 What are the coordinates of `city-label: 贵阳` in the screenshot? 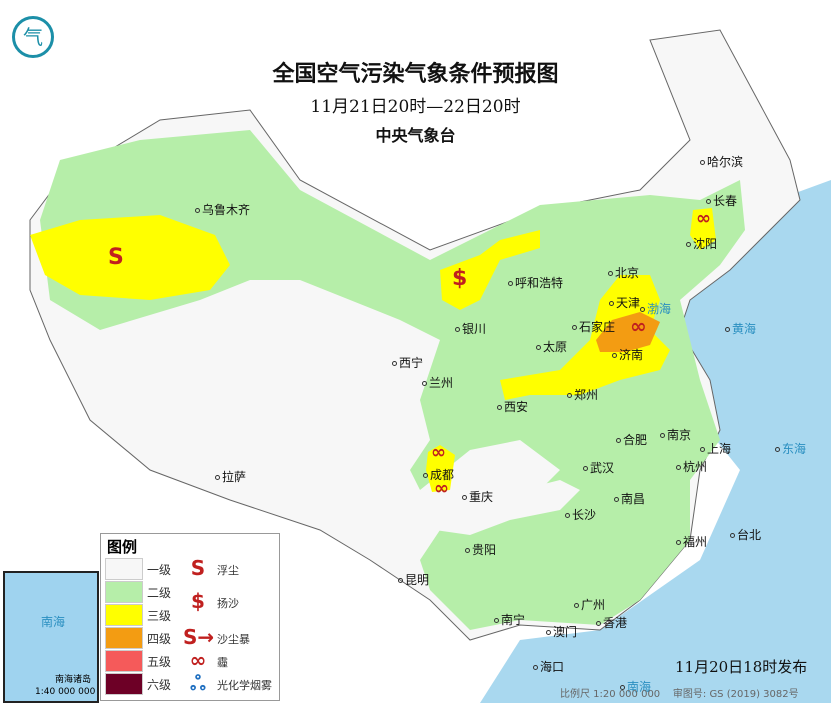 It's located at (480, 549).